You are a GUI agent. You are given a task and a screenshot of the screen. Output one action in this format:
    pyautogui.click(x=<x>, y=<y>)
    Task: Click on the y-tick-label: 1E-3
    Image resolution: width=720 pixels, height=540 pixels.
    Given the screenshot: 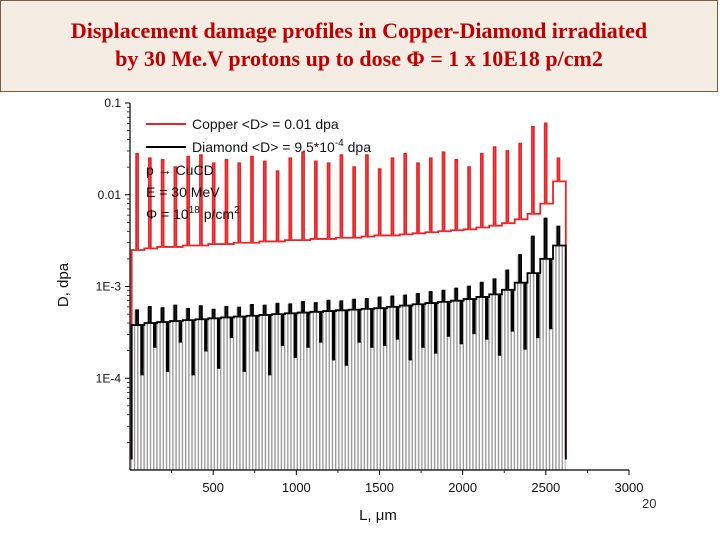 What is the action you would take?
    pyautogui.click(x=109, y=287)
    